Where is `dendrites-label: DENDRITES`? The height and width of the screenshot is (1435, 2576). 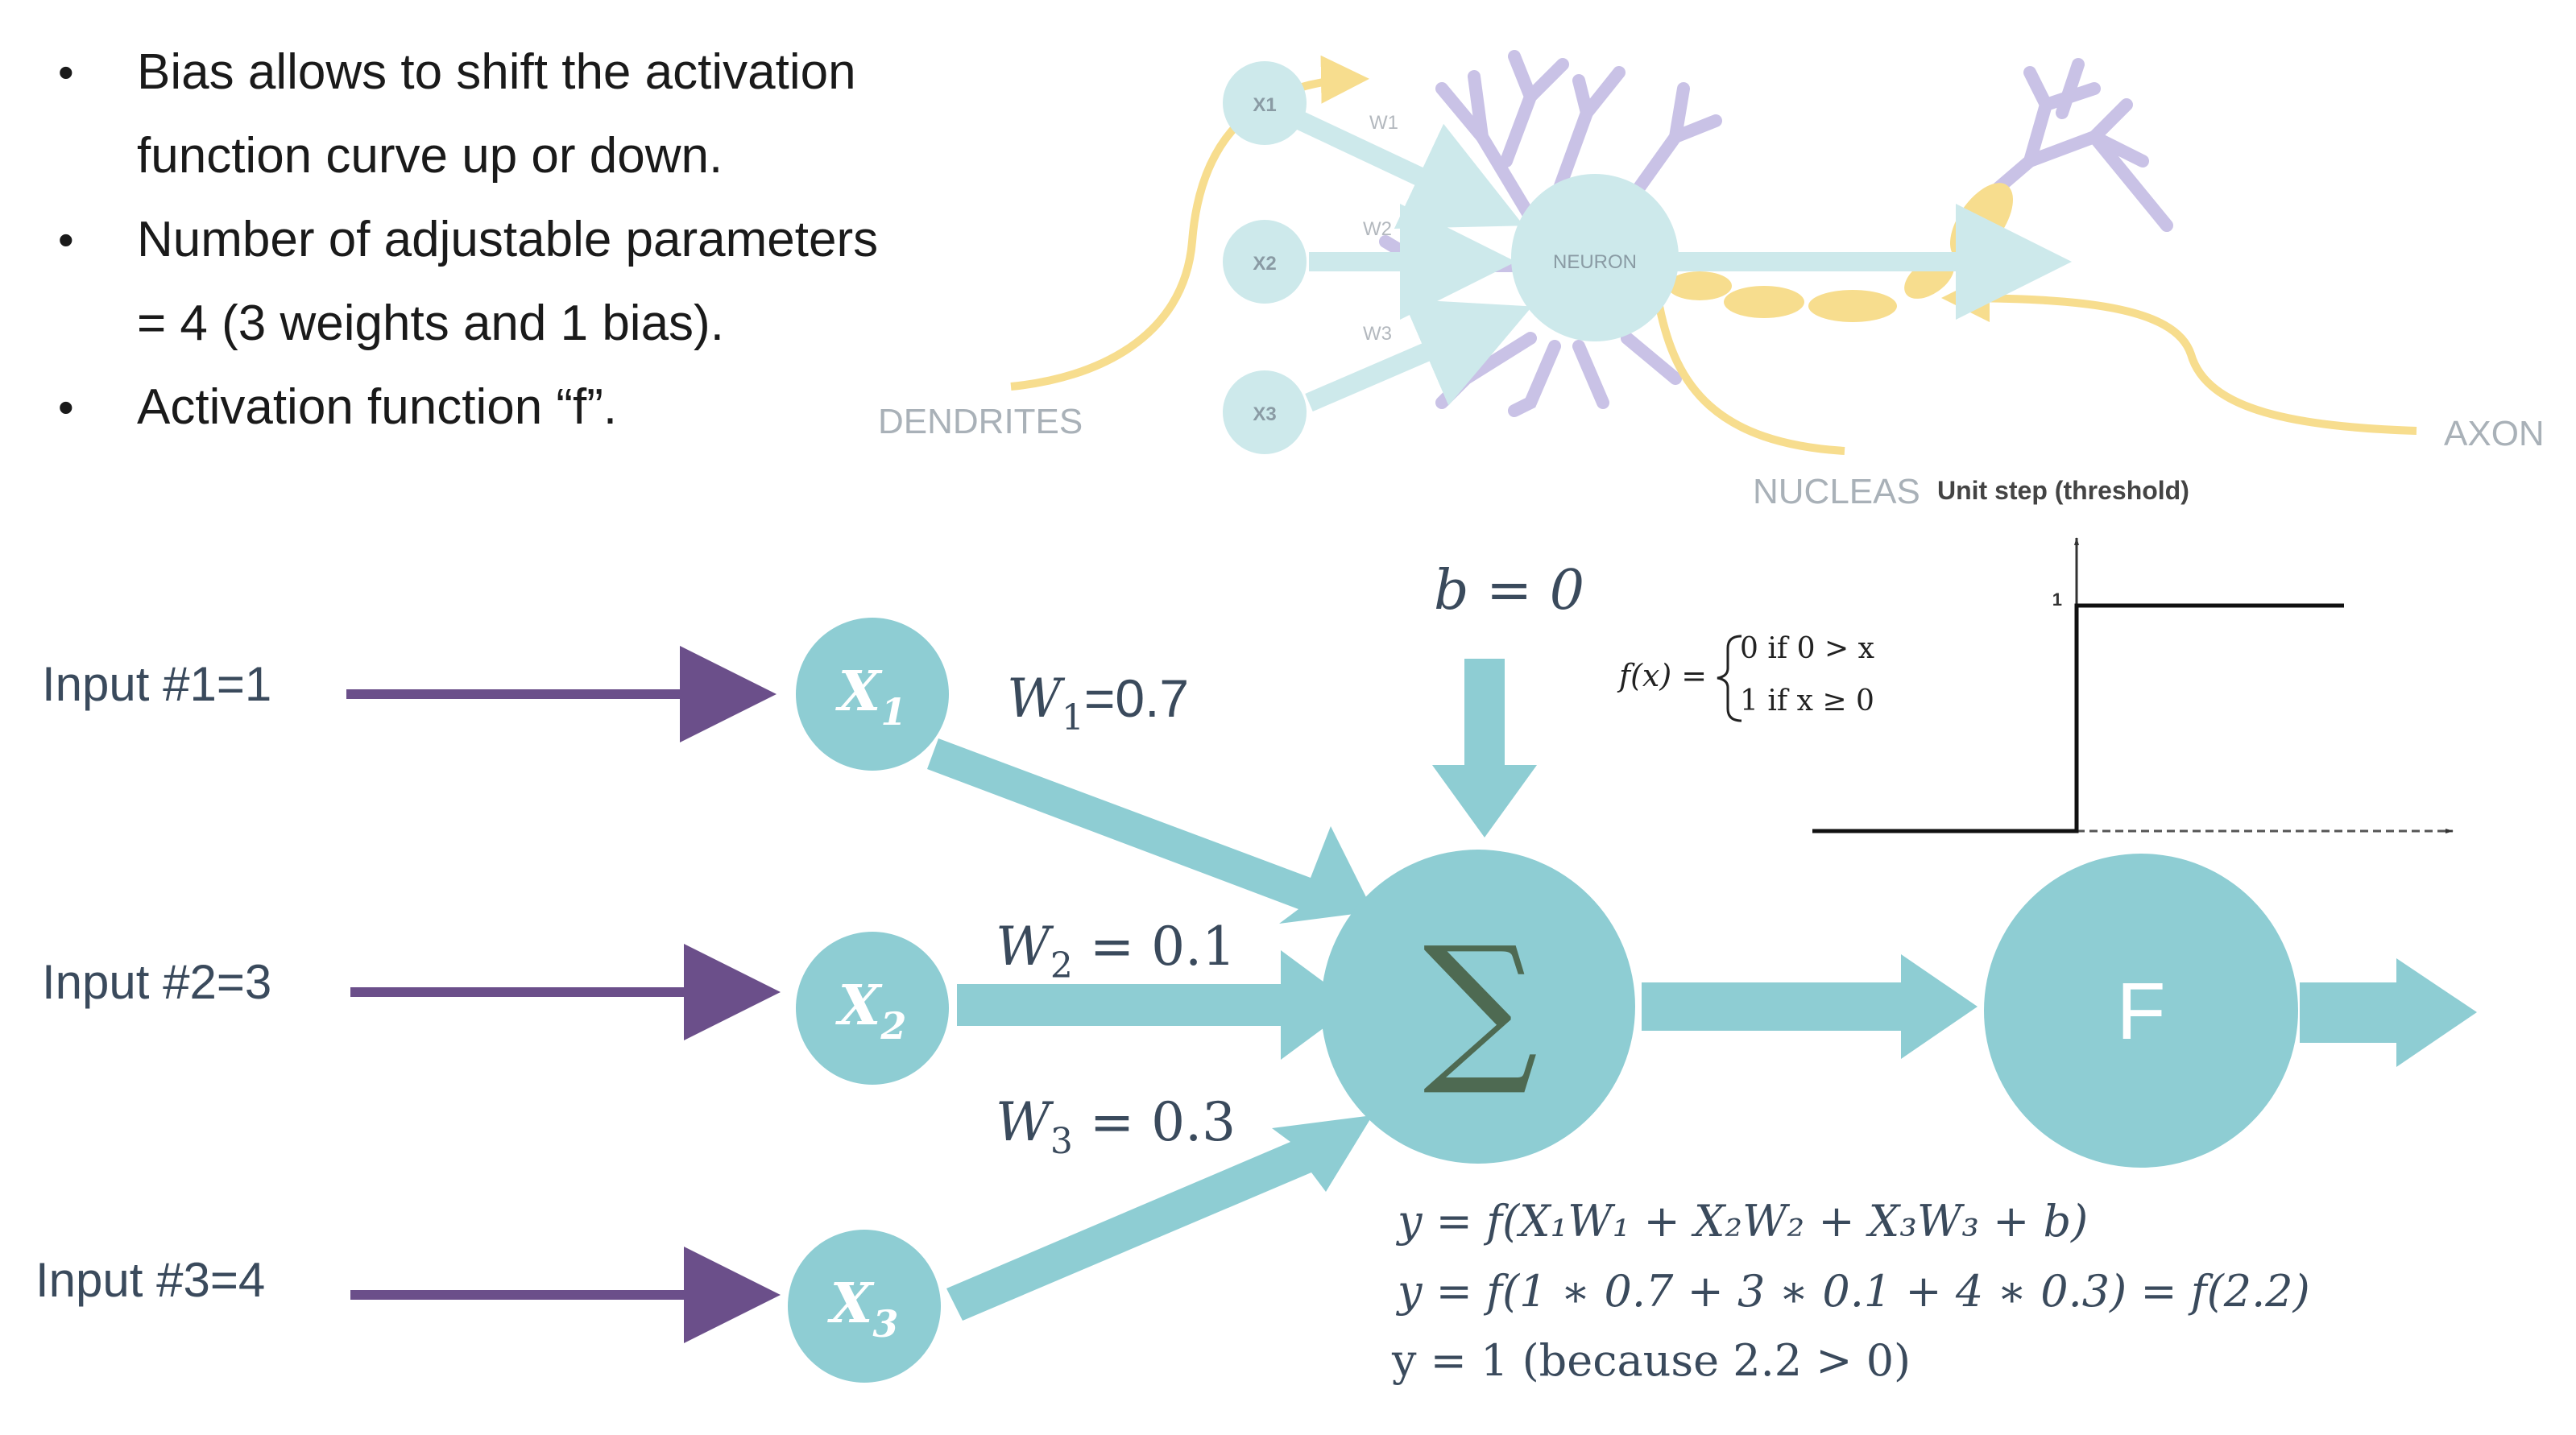
dendrites-label: DENDRITES is located at coordinates (980, 422).